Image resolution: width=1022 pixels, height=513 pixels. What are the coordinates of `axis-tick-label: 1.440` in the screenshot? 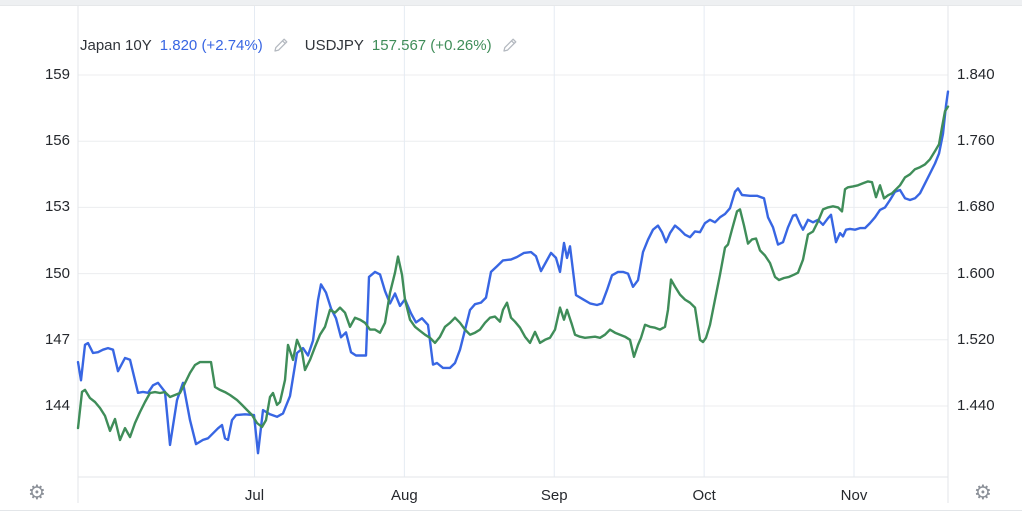 It's located at (976, 405).